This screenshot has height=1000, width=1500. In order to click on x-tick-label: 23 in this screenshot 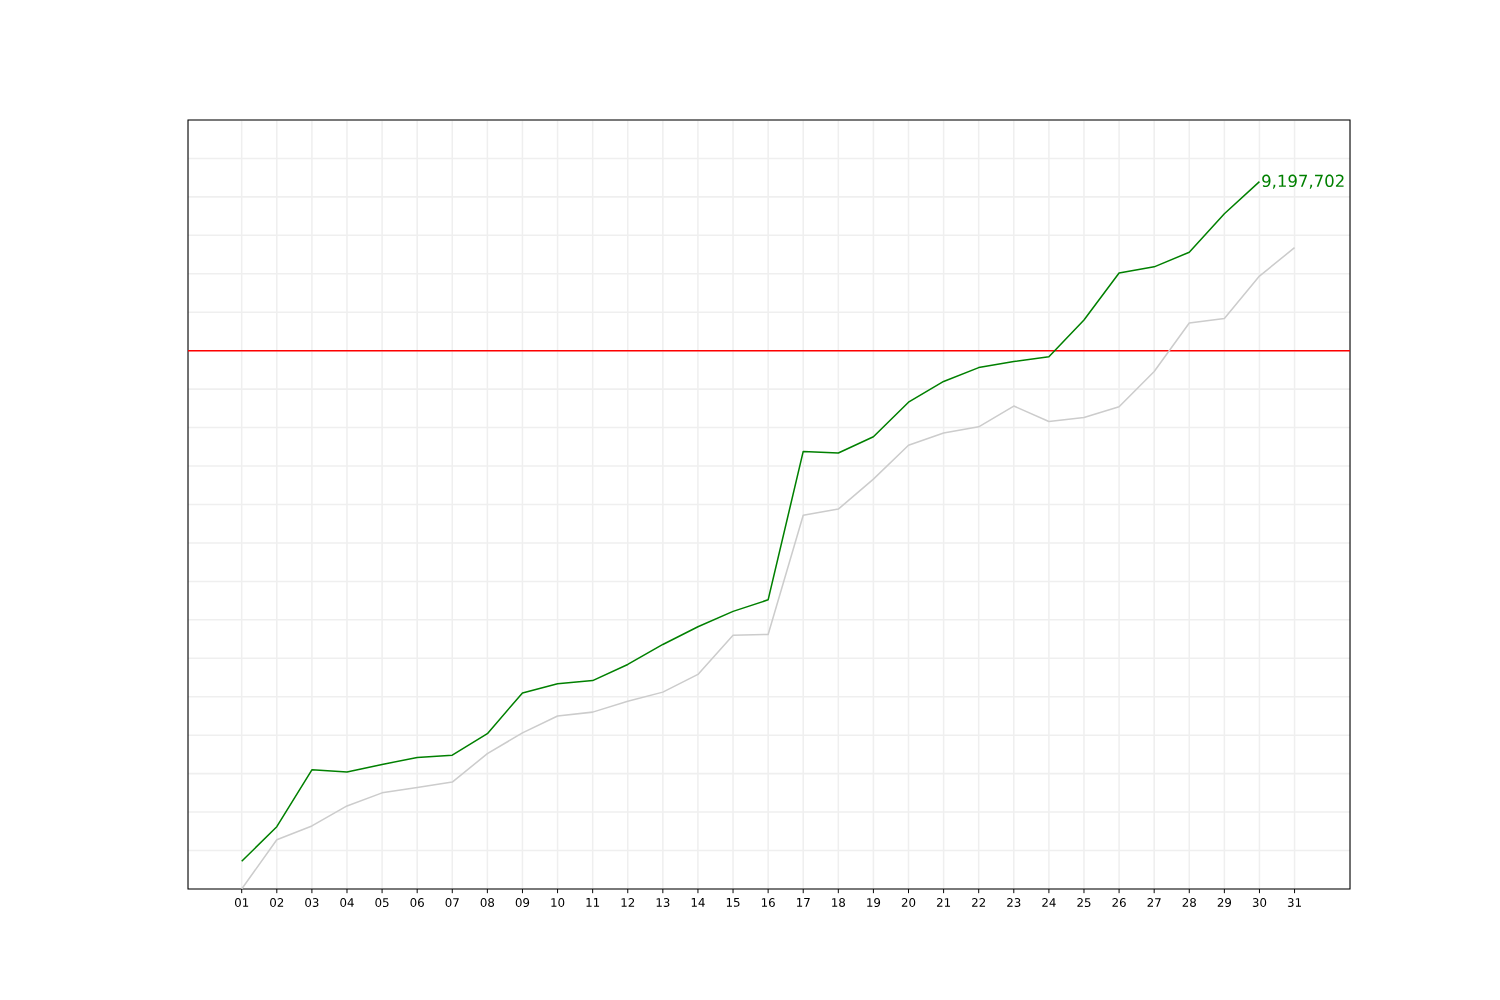, I will do `click(1014, 902)`.